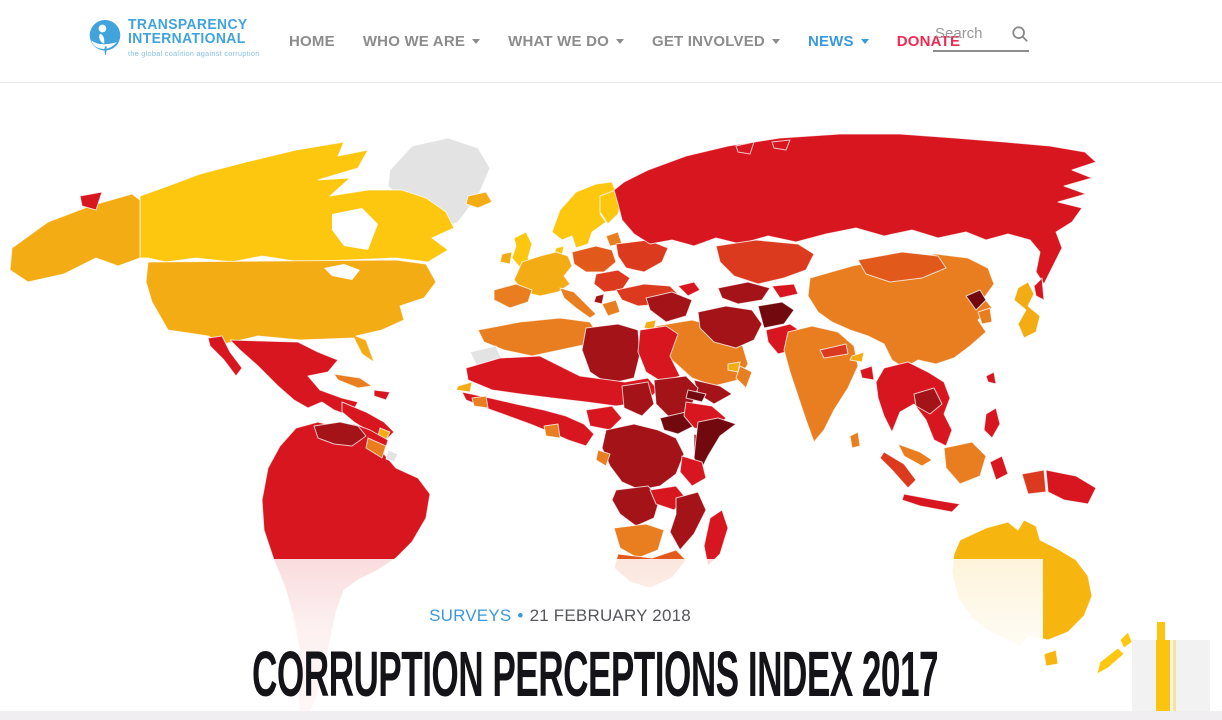 This screenshot has width=1222, height=720. I want to click on yellow-bar-thin, so click(1174, 680).